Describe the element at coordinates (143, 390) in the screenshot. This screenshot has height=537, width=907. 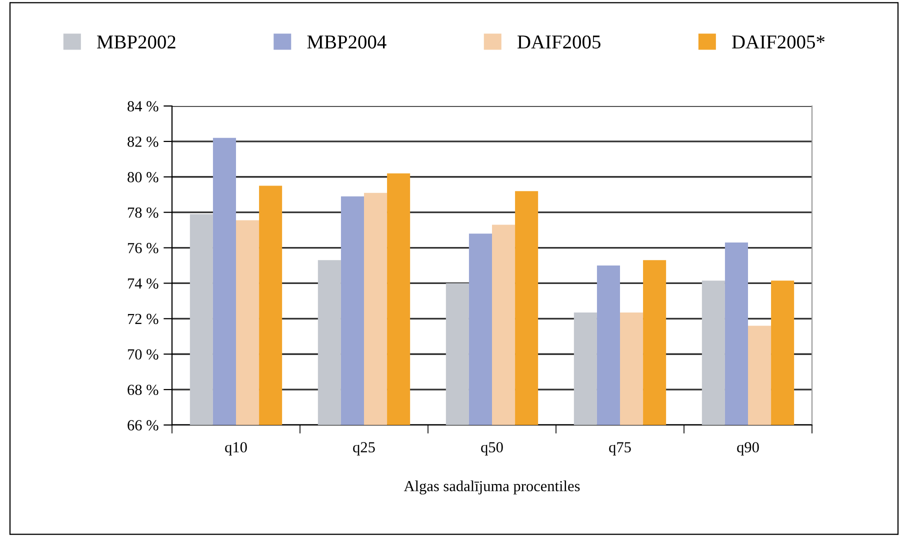
I see `y-tick-label: 68 %` at that location.